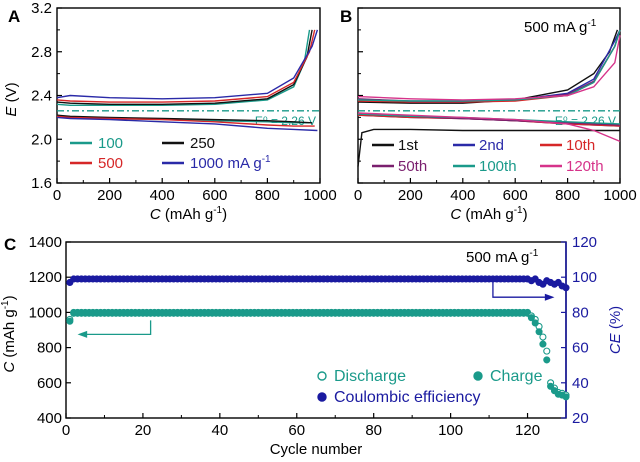  What do you see at coordinates (580, 418) in the screenshot?
I see `y2-tick-label: 20` at bounding box center [580, 418].